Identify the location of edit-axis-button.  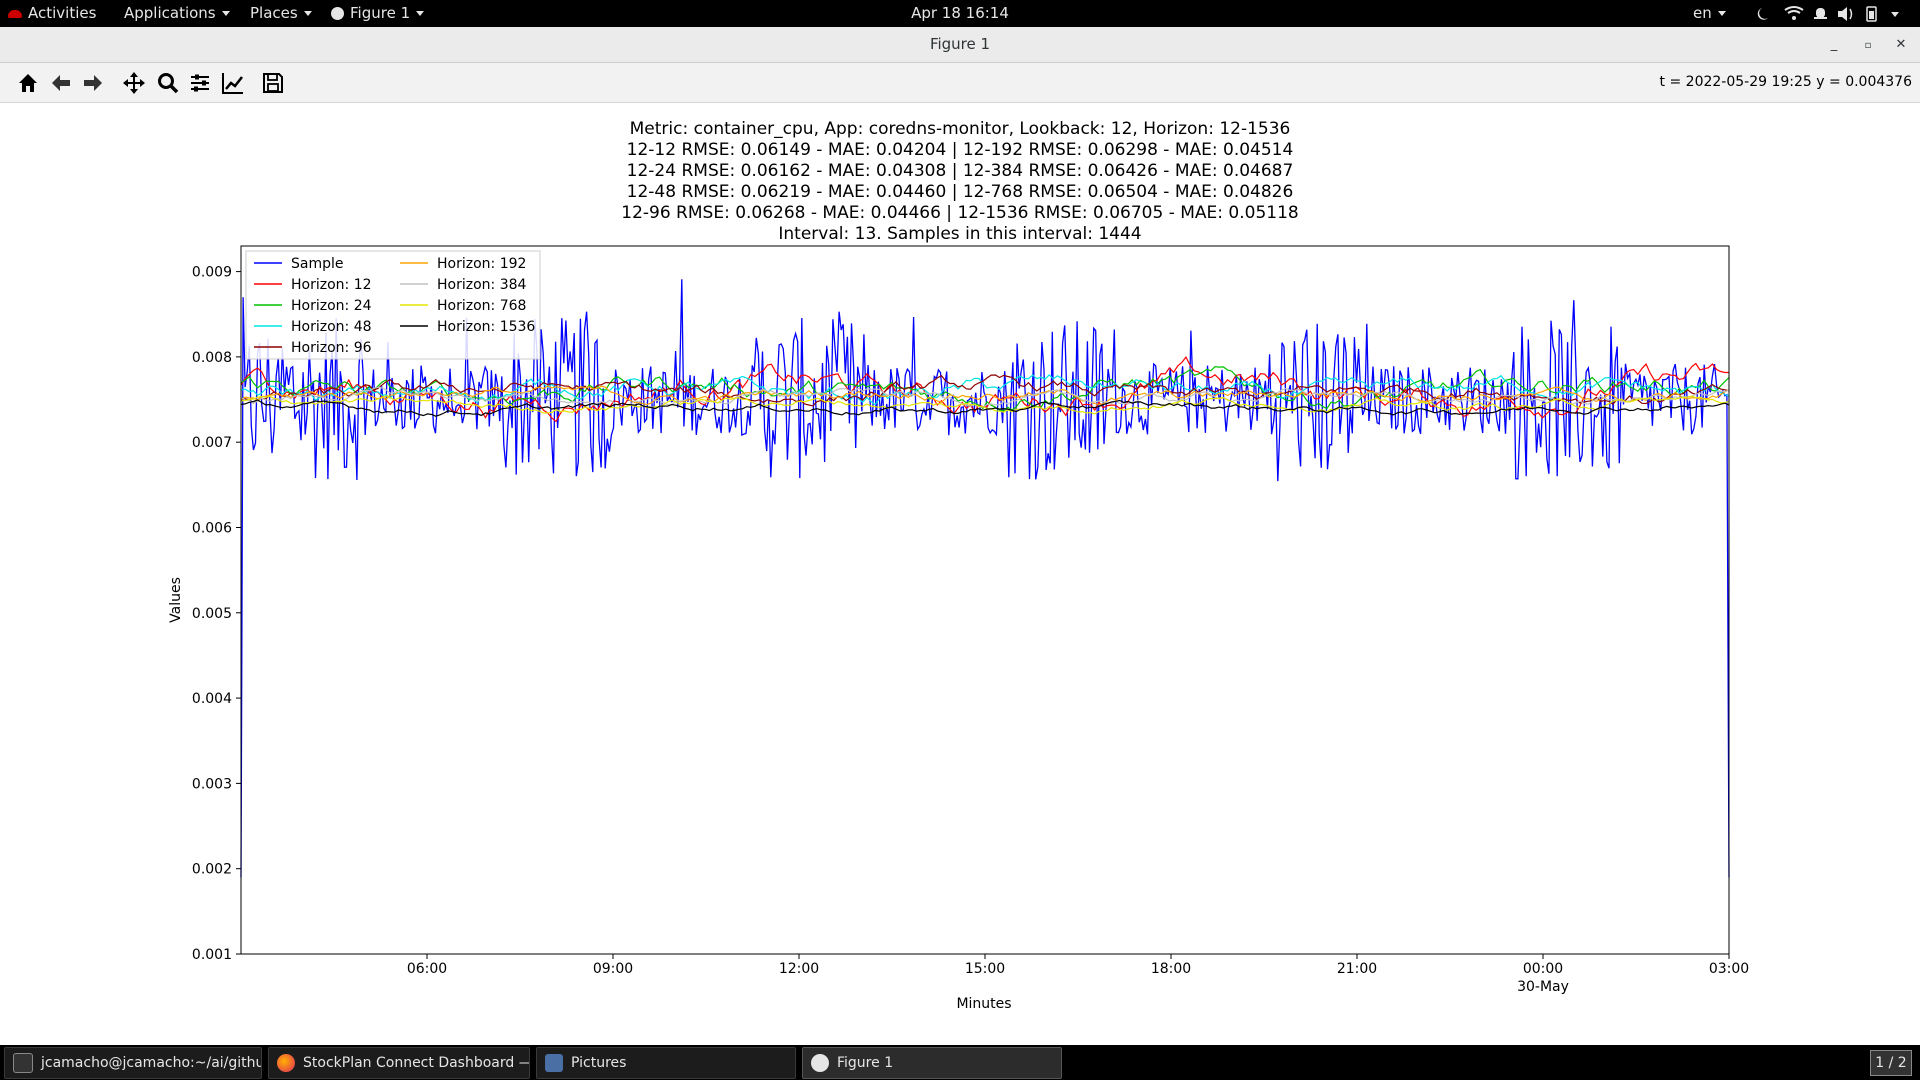
(233, 83).